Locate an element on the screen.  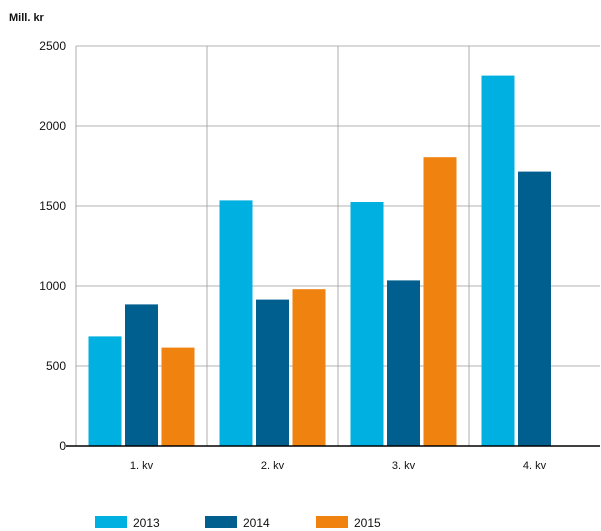
x-tick-label: 2. kv is located at coordinates (273, 466).